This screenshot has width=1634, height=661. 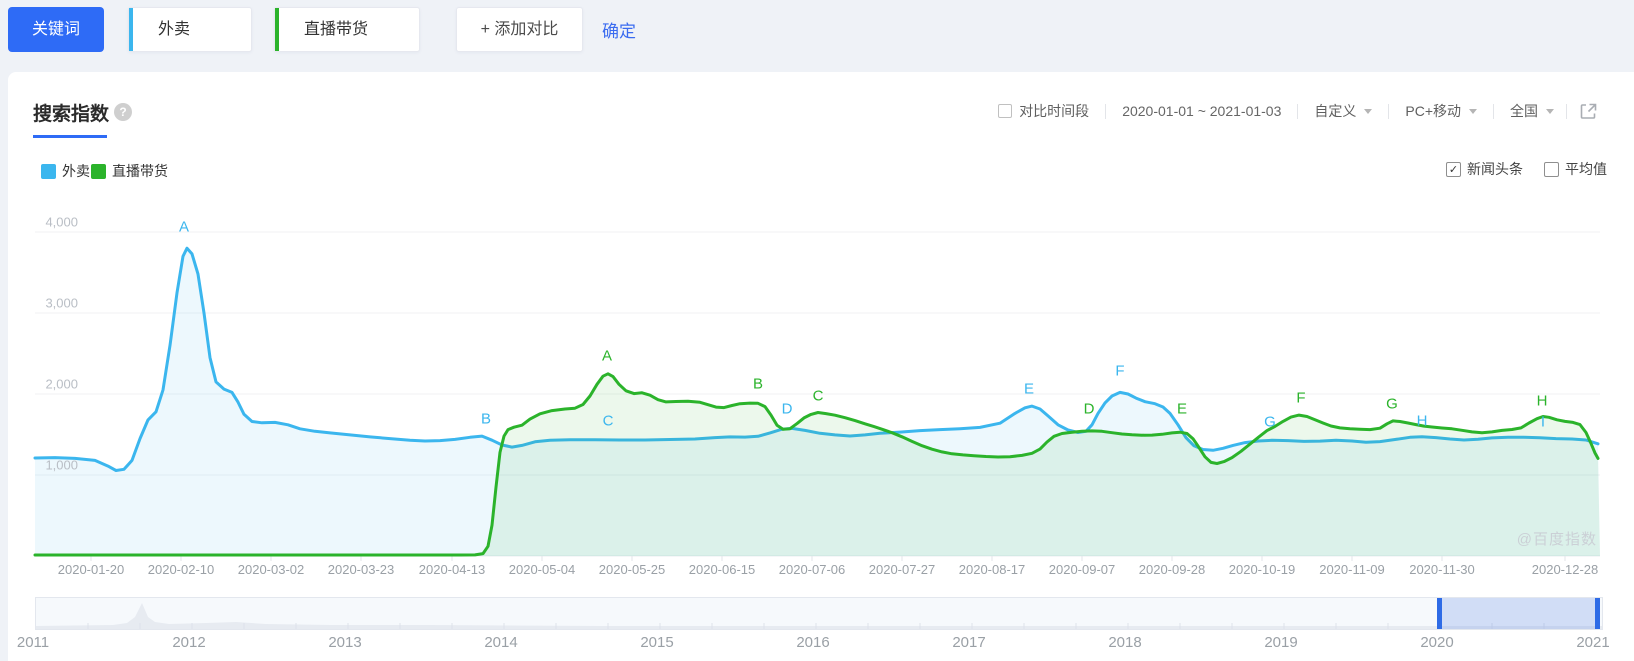 What do you see at coordinates (1125, 642) in the screenshot?
I see `timeline-year-2018: 2018` at bounding box center [1125, 642].